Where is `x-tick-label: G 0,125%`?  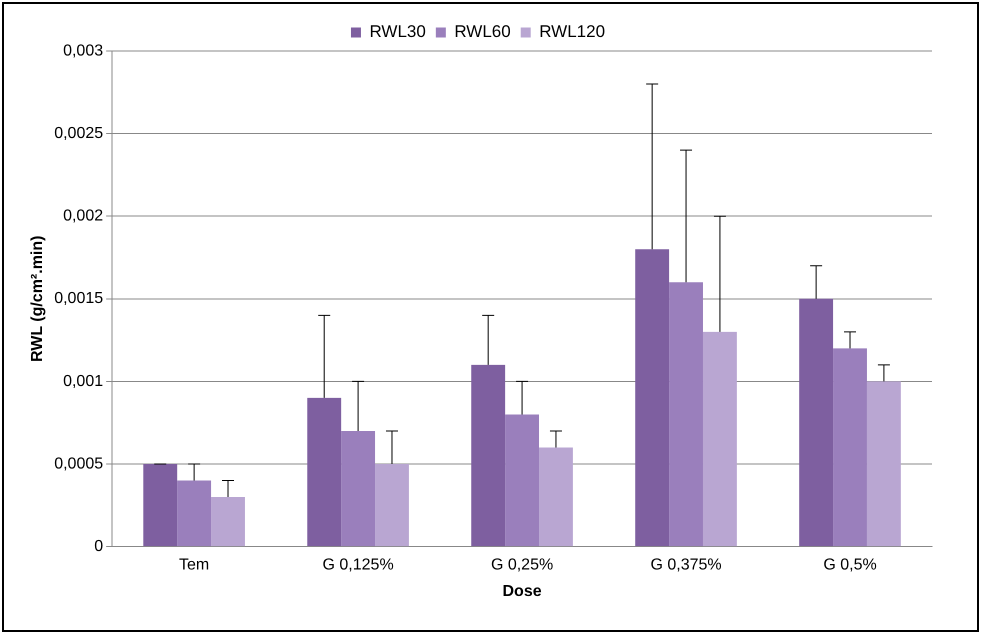
x-tick-label: G 0,125% is located at coordinates (358, 565).